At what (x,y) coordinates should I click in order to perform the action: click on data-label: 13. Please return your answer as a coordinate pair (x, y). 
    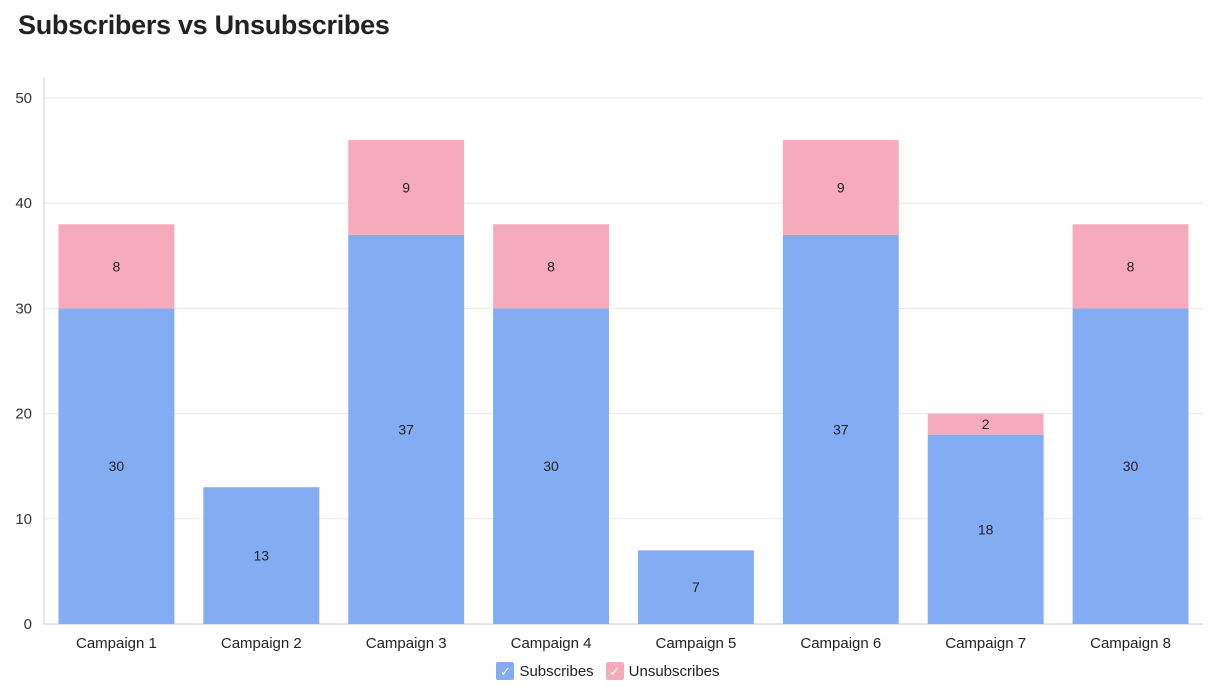
    Looking at the image, I should click on (262, 556).